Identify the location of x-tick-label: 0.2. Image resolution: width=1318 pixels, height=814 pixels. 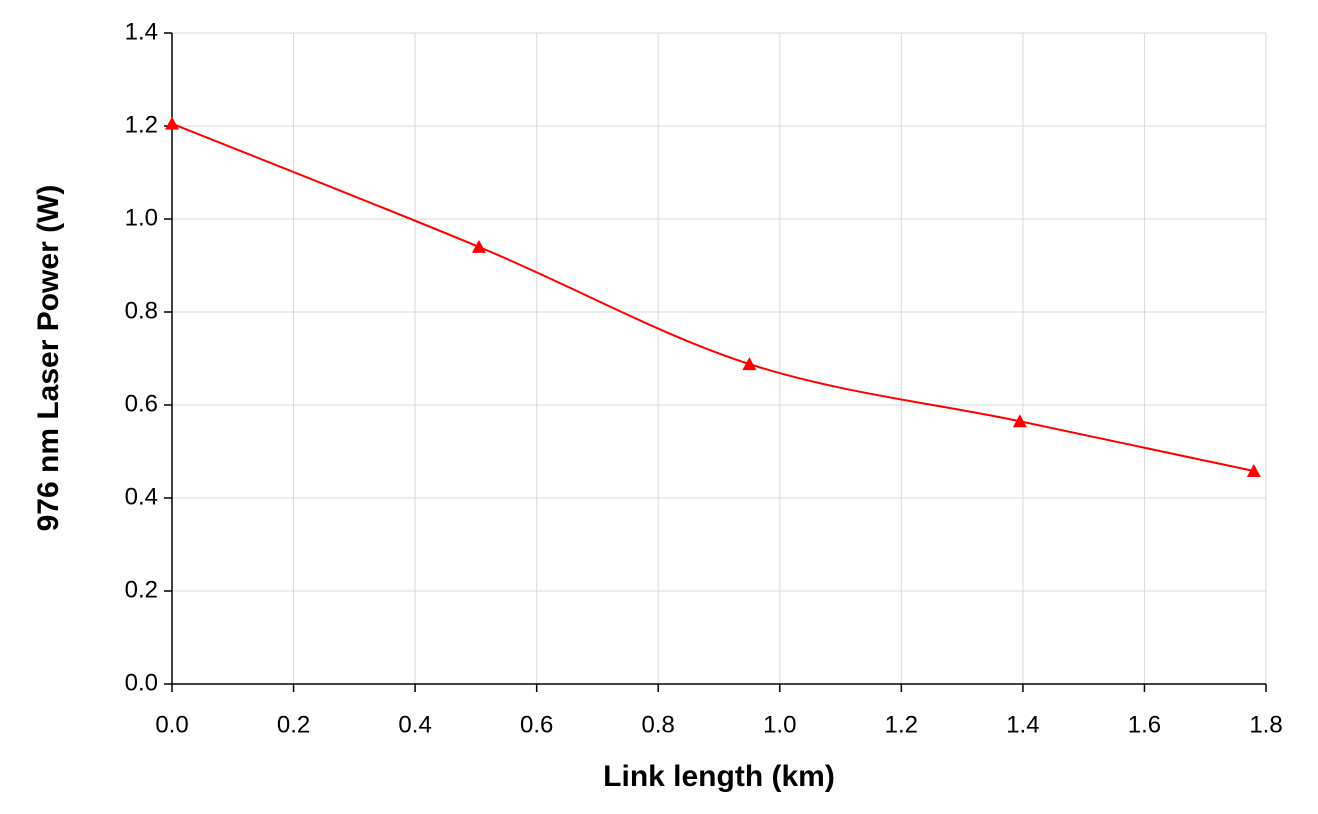
(293, 724).